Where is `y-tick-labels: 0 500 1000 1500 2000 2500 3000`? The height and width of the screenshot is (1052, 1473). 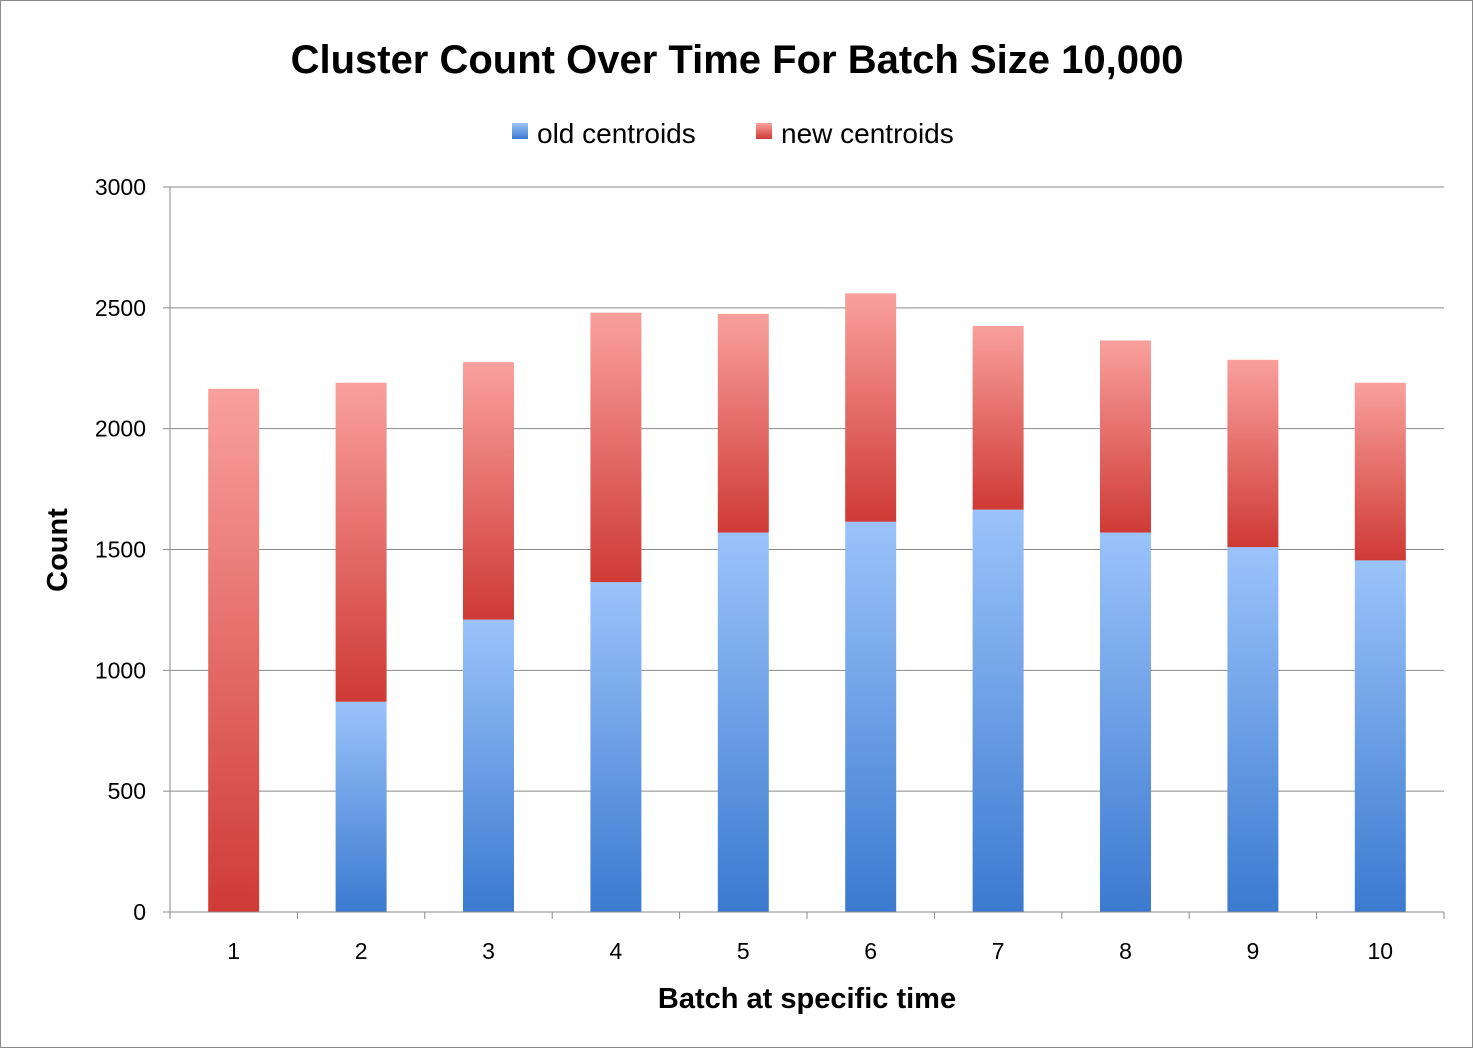
y-tick-labels: 0 500 1000 1500 2000 2500 3000 is located at coordinates (120, 549).